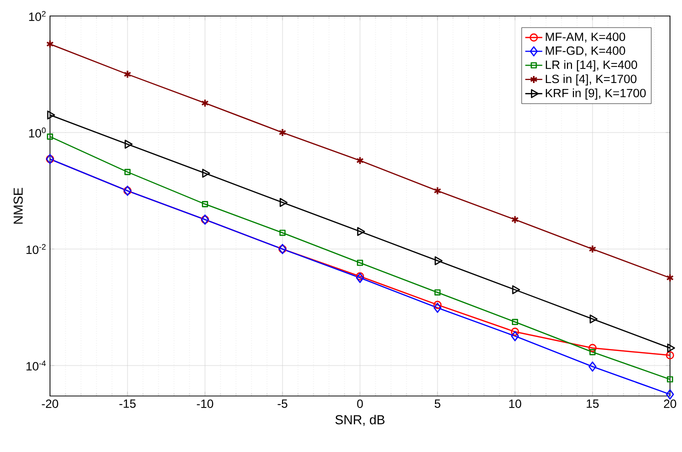 The image size is (682, 452). Describe the element at coordinates (359, 420) in the screenshot. I see `x-axis-title: SNR, dB` at that location.